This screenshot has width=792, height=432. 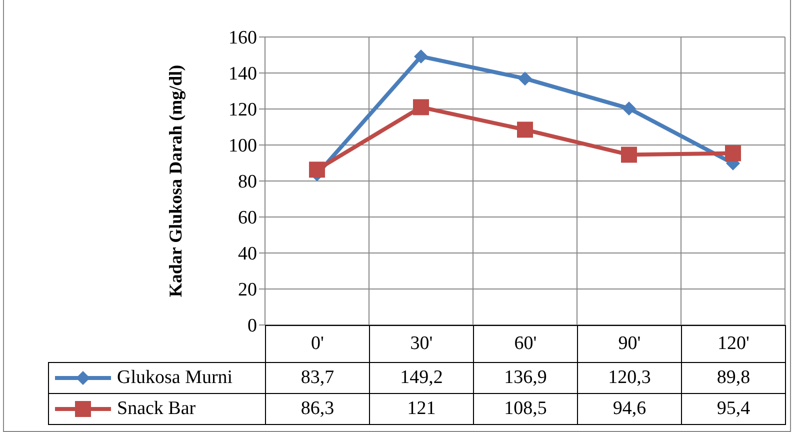 What do you see at coordinates (317, 378) in the screenshot?
I see `data-label: 83,7` at bounding box center [317, 378].